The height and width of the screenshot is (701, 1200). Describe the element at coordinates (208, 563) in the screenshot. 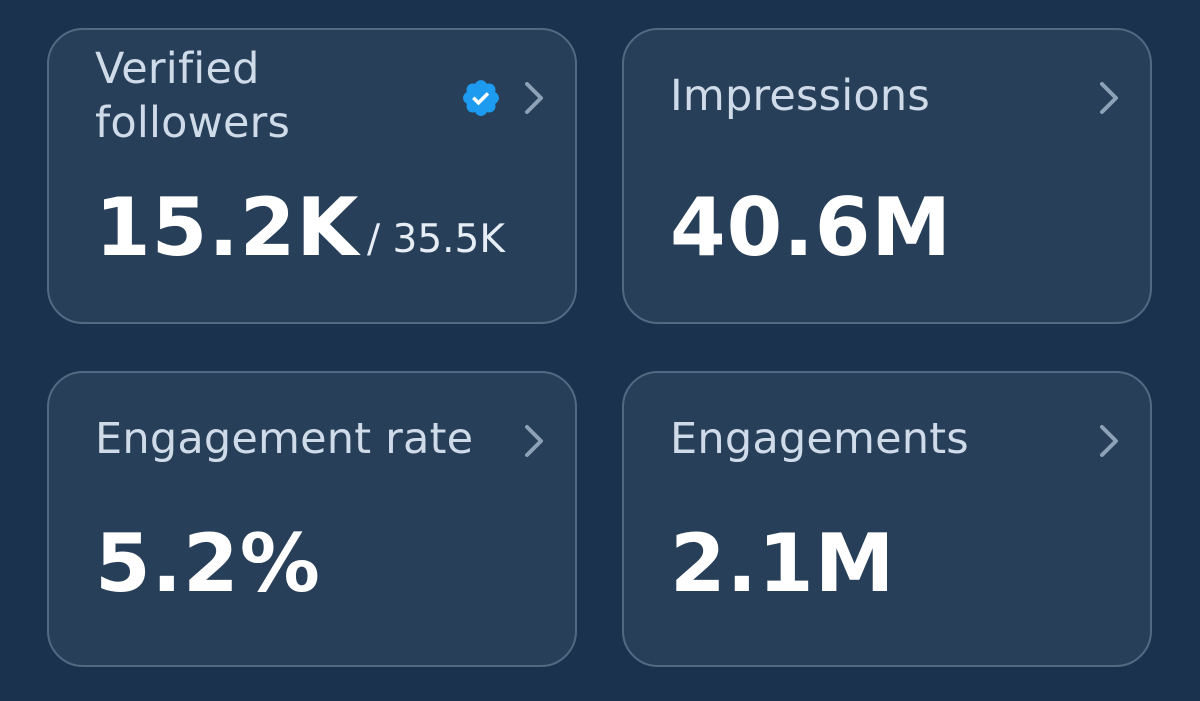

I see `card-value: 5.2%` at that location.